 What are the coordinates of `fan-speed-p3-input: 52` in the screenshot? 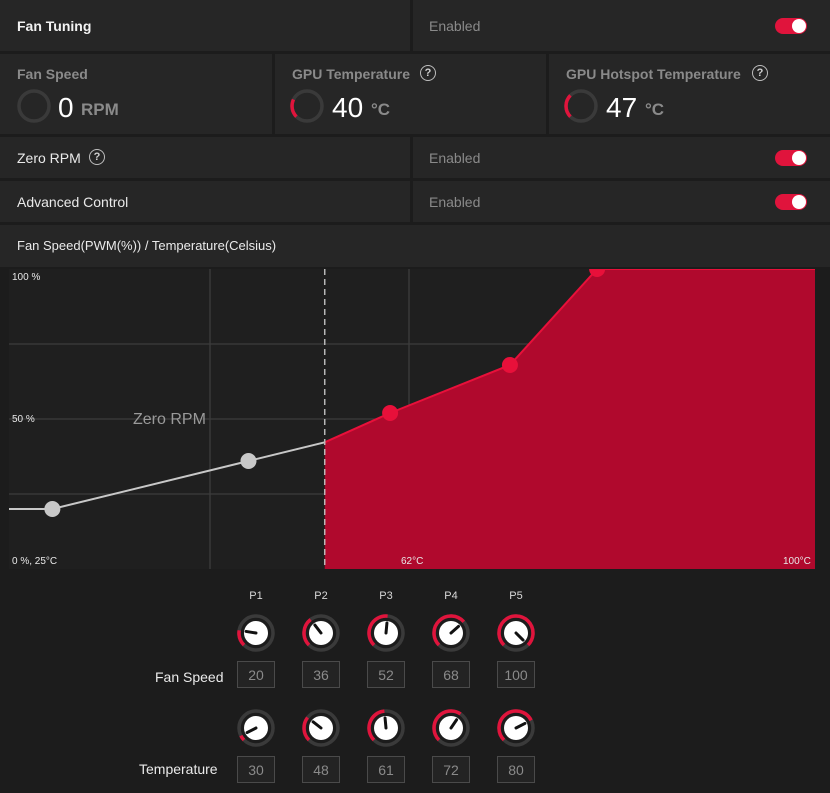 It's located at (386, 674).